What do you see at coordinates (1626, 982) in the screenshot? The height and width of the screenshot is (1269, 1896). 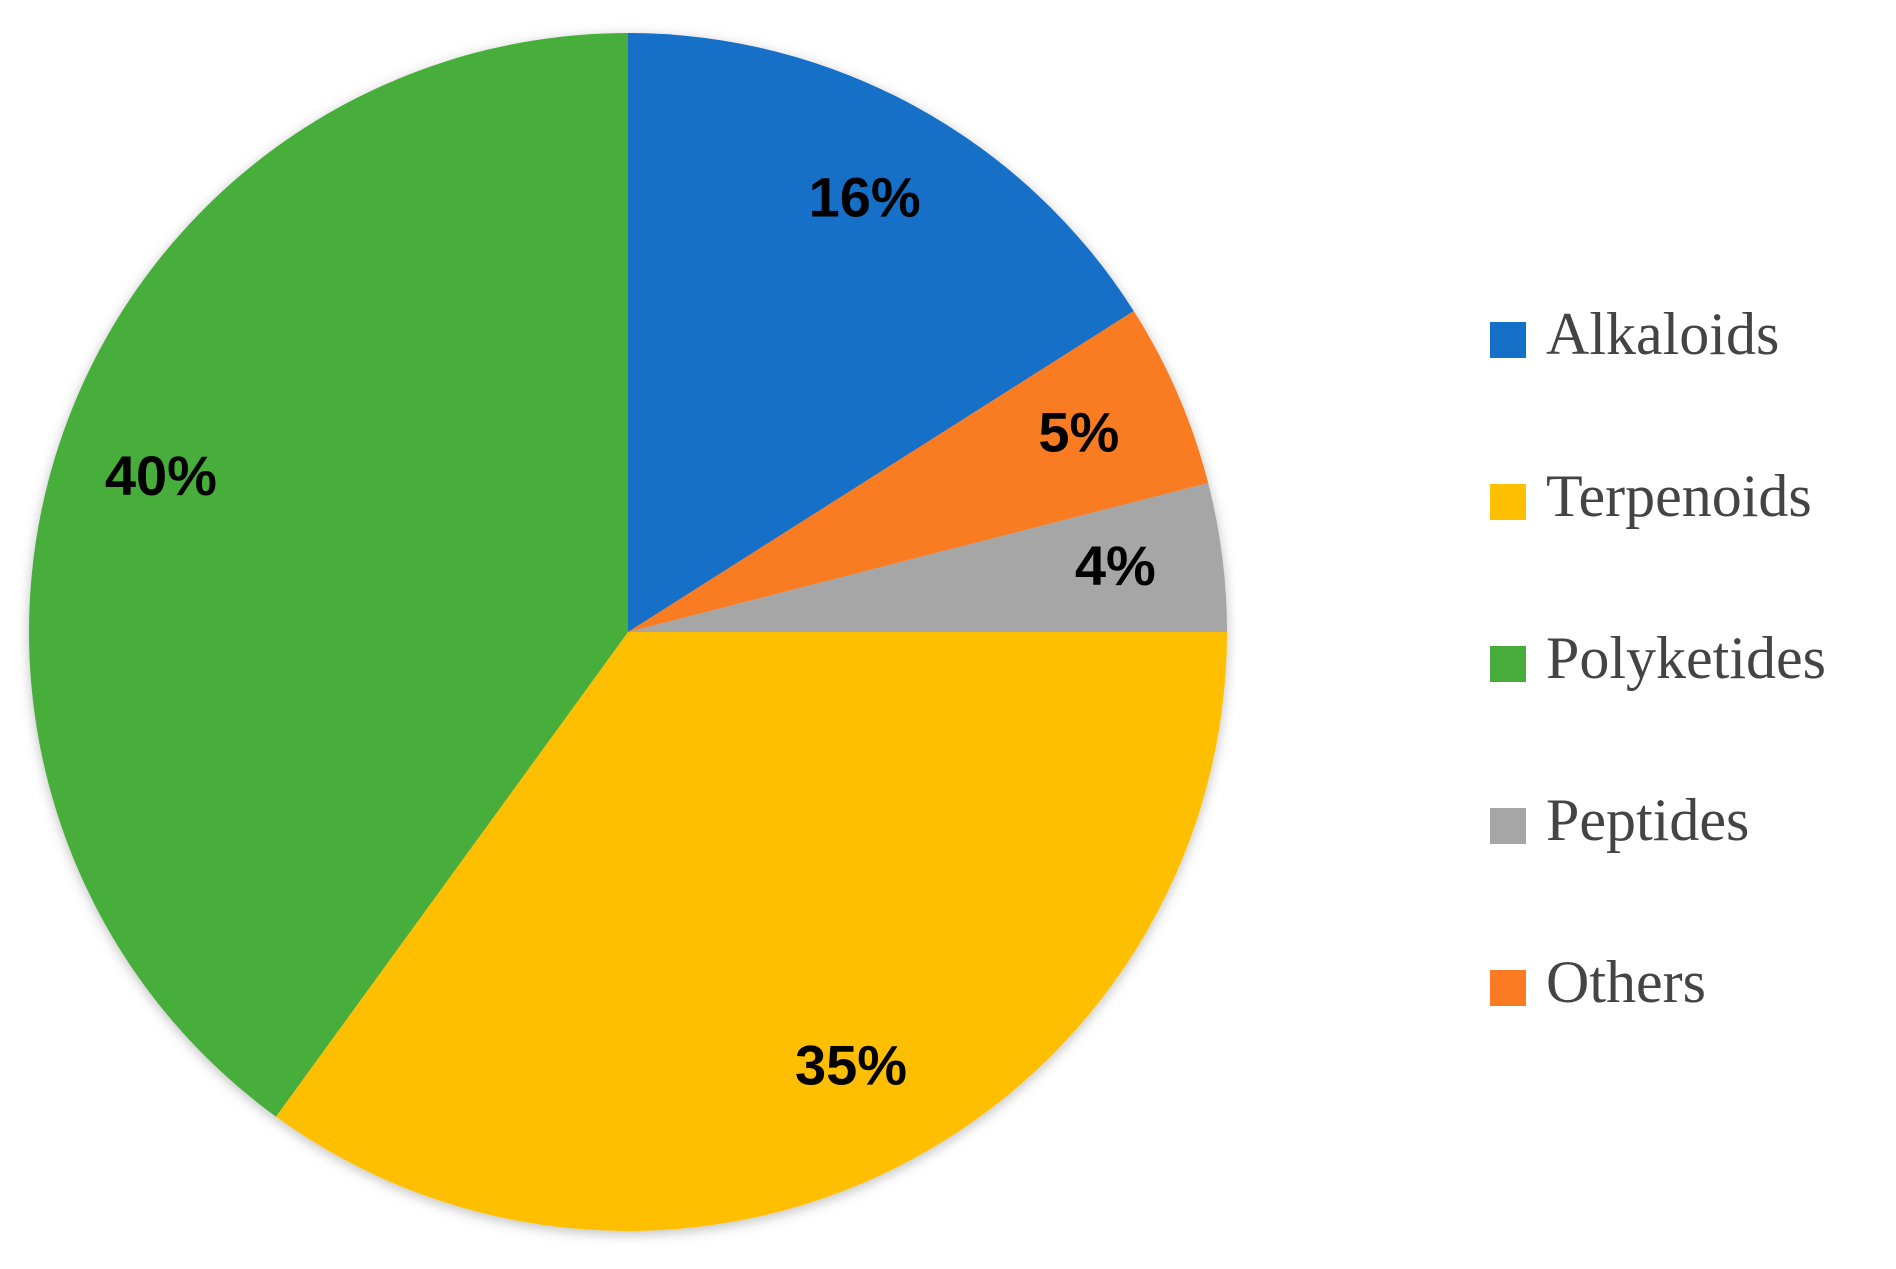 I see `legend-label: Others` at bounding box center [1626, 982].